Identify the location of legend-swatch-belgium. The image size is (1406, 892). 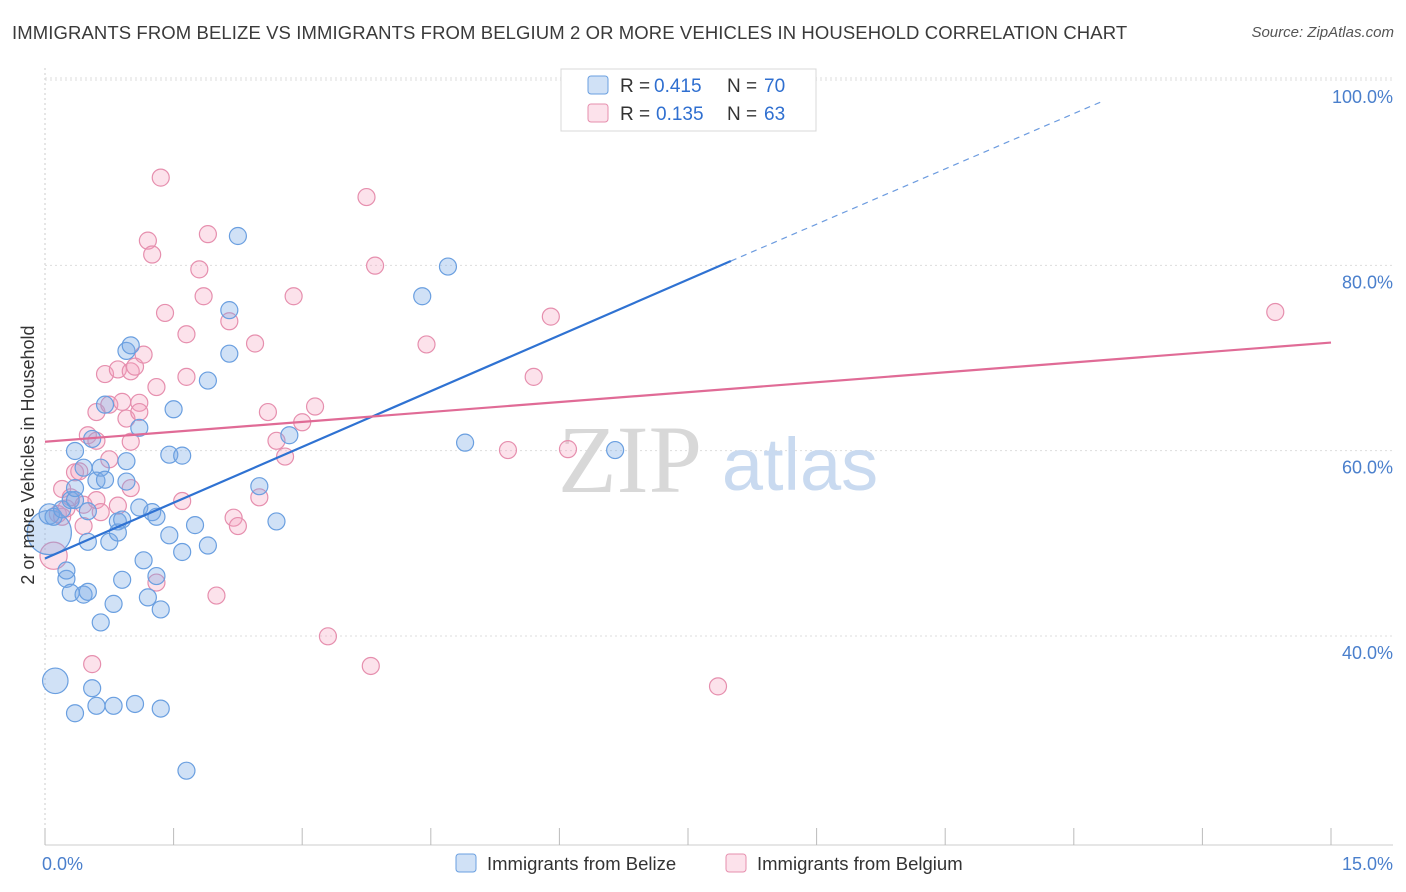
(598, 113).